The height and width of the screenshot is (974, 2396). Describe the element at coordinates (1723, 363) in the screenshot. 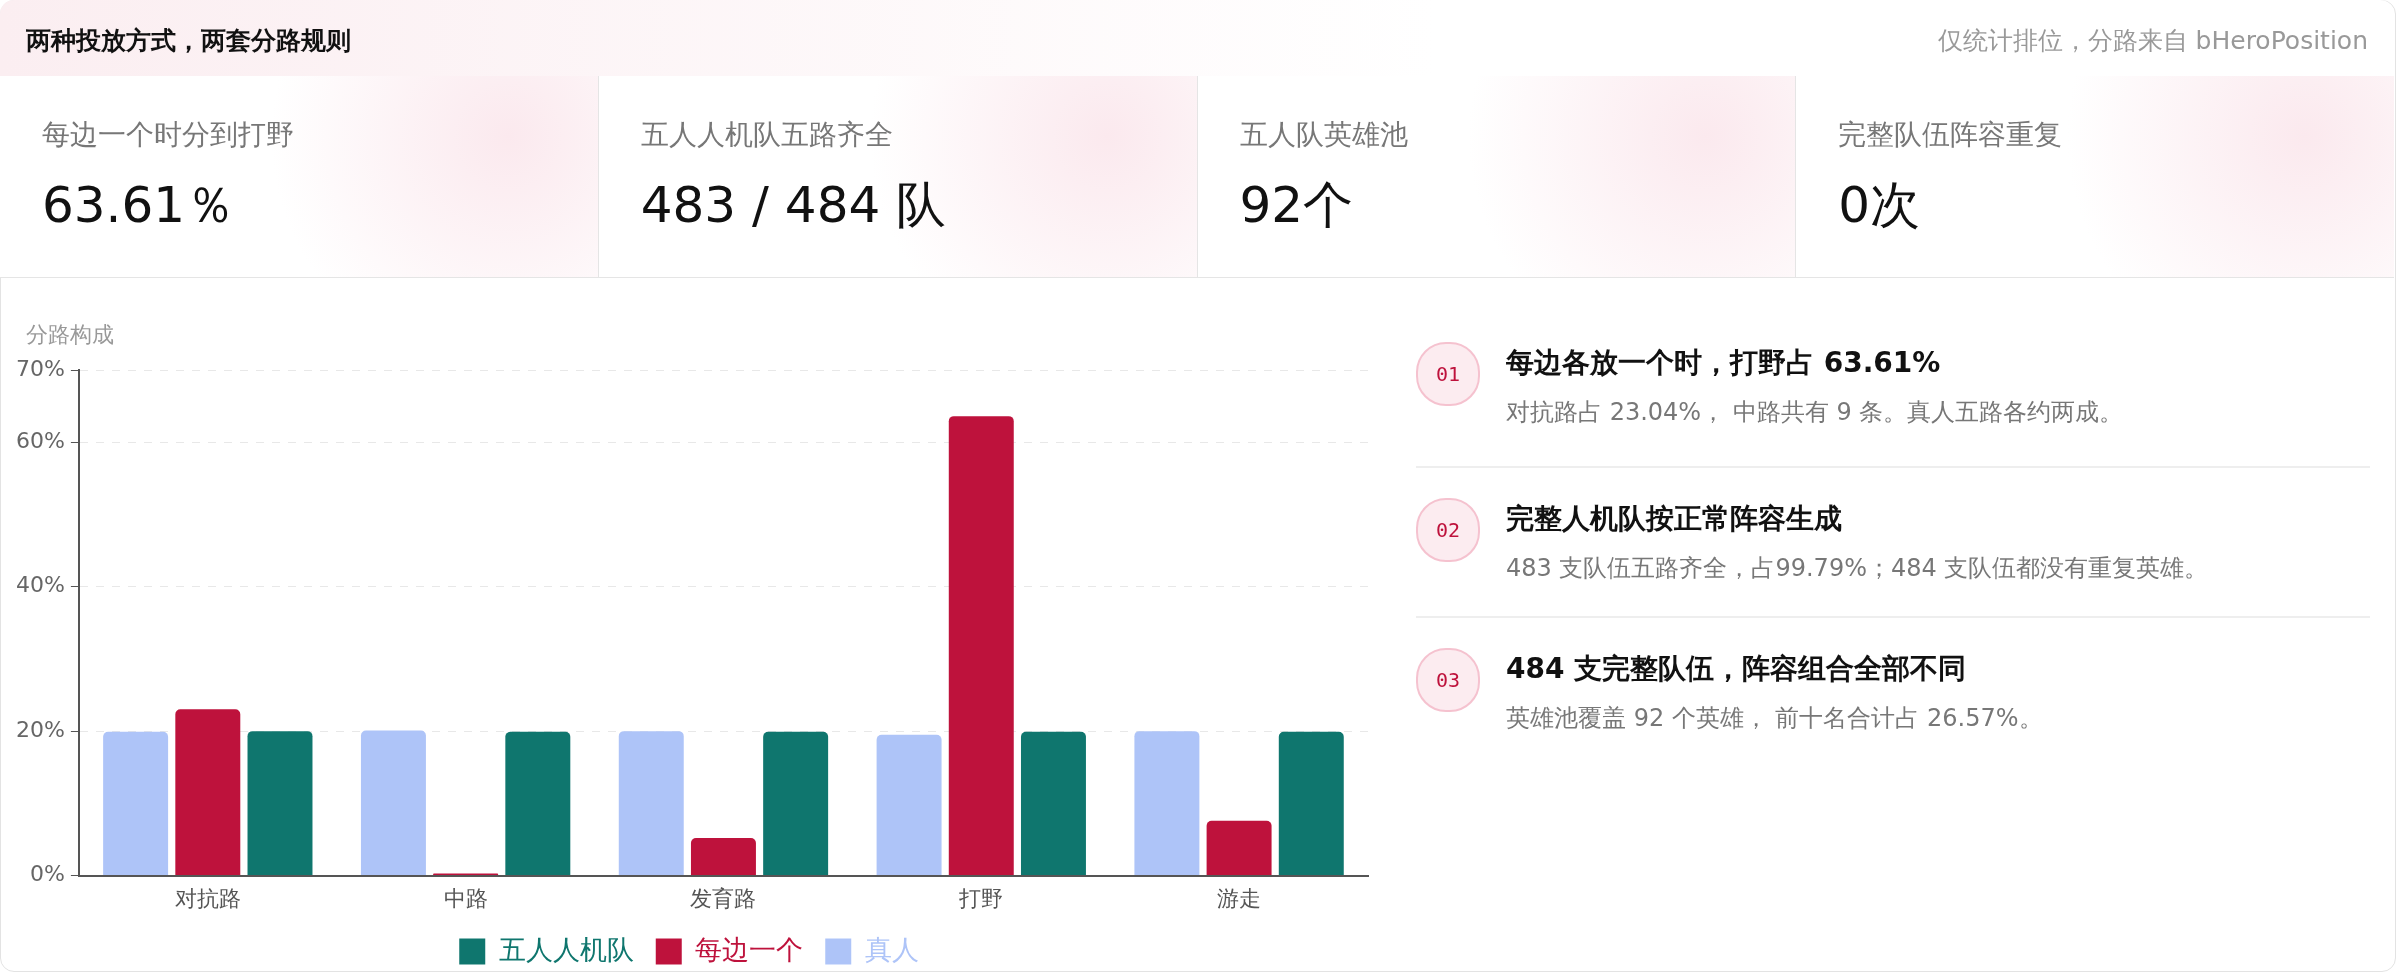

I see `text: 每边各放一个时，打野占 63.61%` at that location.